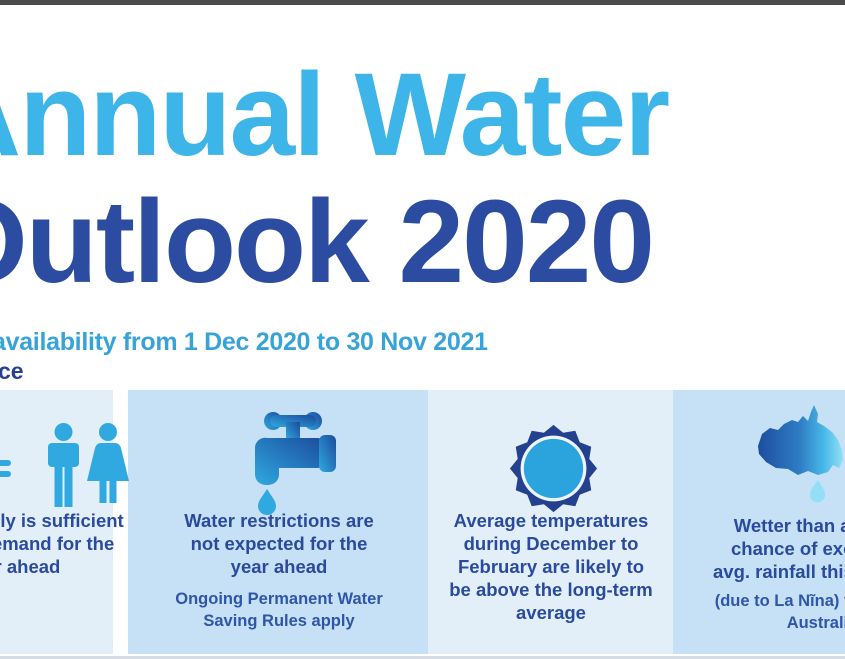 This screenshot has height=659, width=845. Describe the element at coordinates (12, 371) in the screenshot. I see `section-label-fragment: ce` at that location.